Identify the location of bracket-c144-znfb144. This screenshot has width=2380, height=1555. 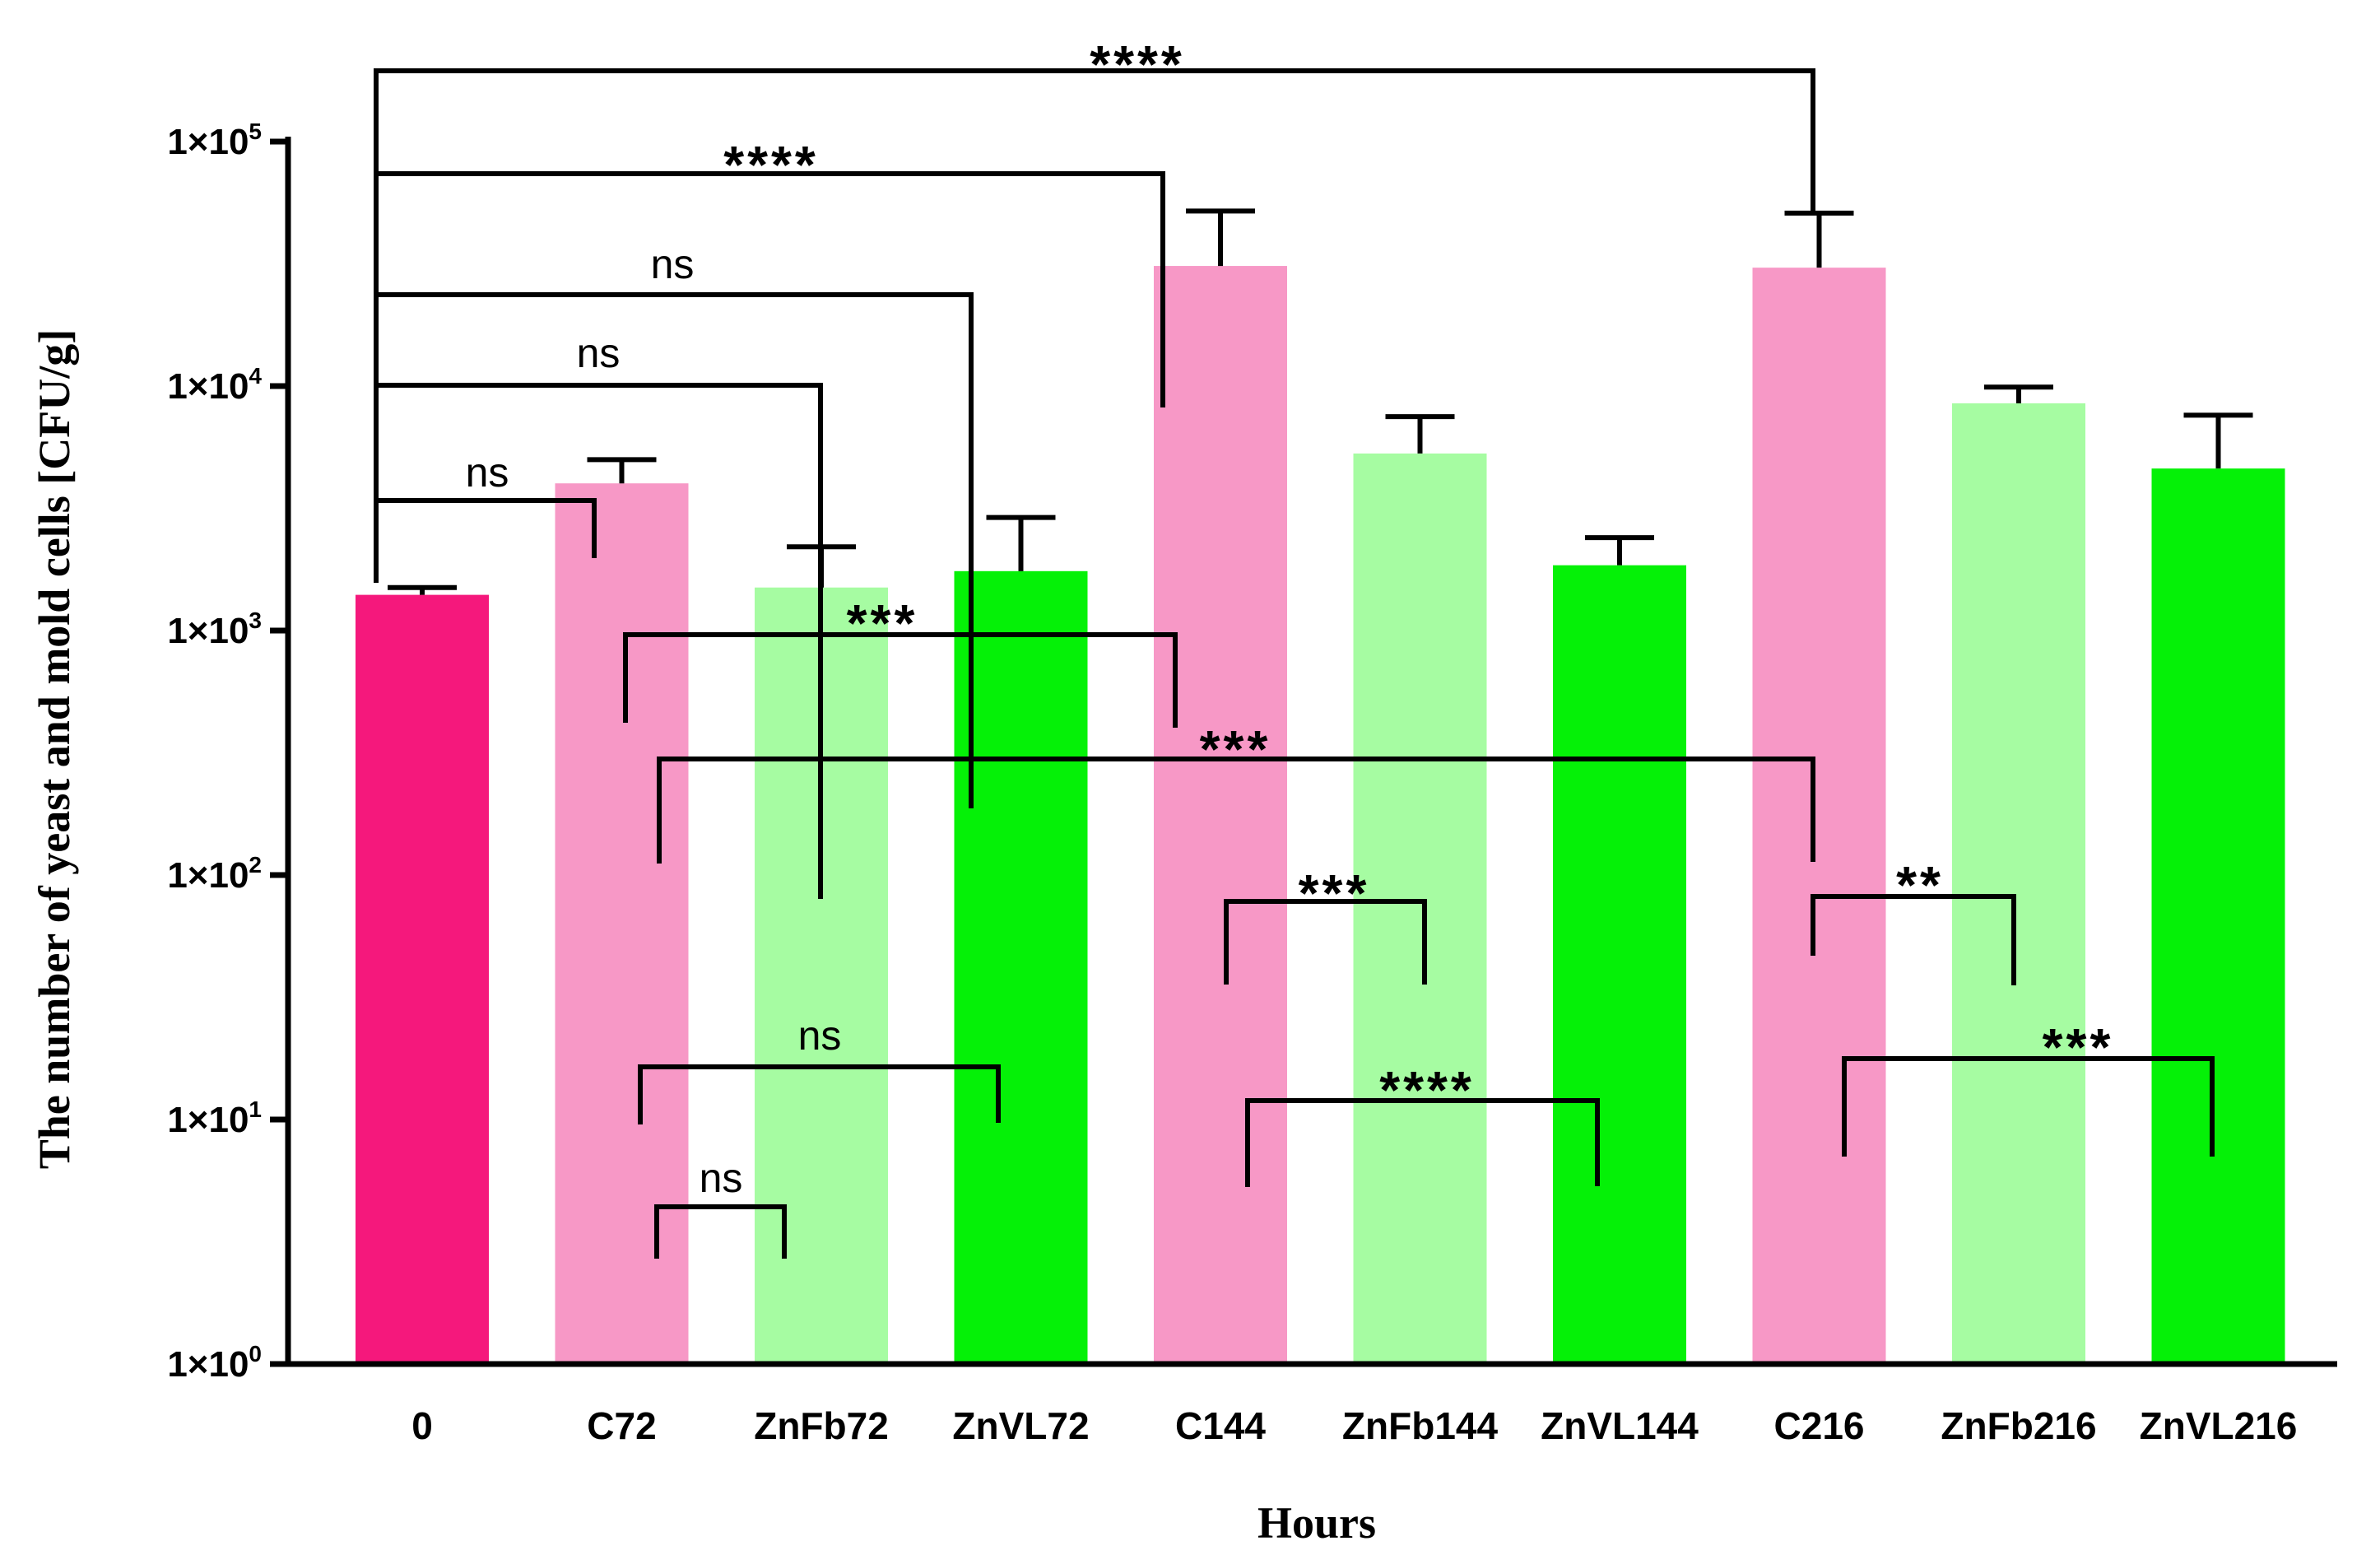
(1325, 942).